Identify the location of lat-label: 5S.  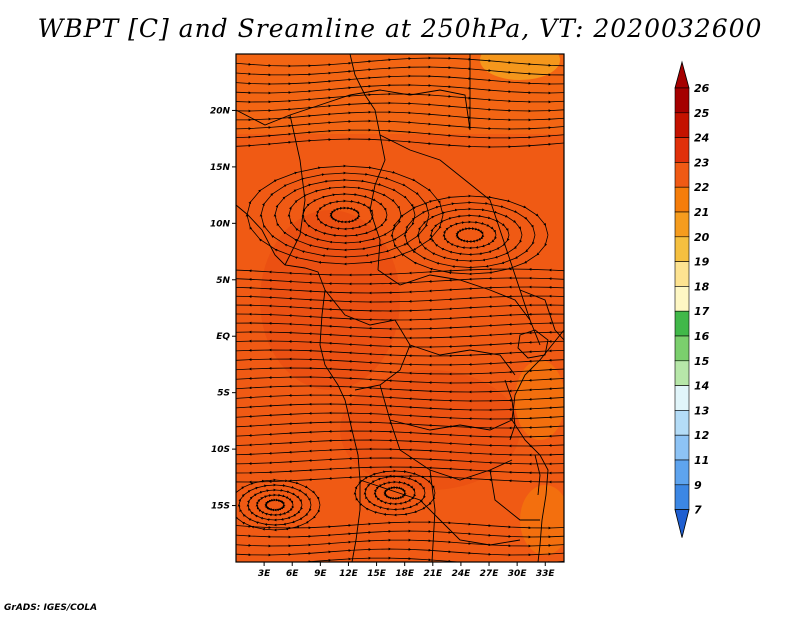
(223, 394).